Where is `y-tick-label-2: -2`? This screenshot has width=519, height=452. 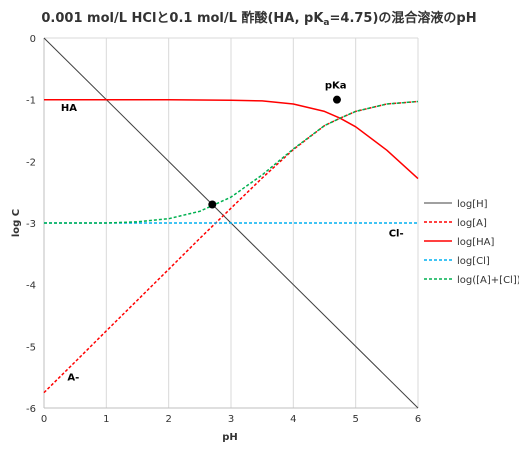 y-tick-label-2: -2 is located at coordinates (31, 162).